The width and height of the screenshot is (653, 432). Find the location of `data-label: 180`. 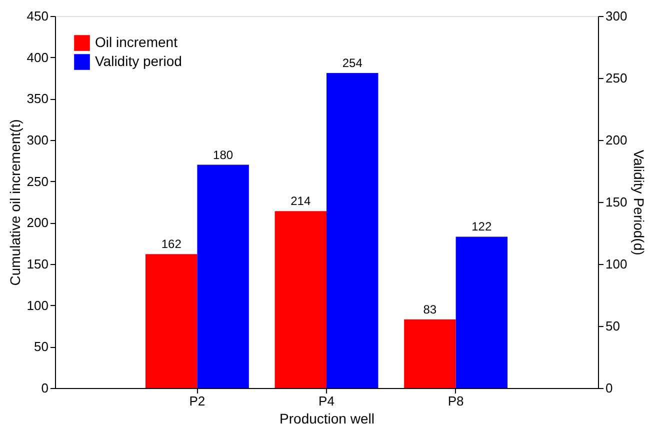

data-label: 180 is located at coordinates (223, 155).